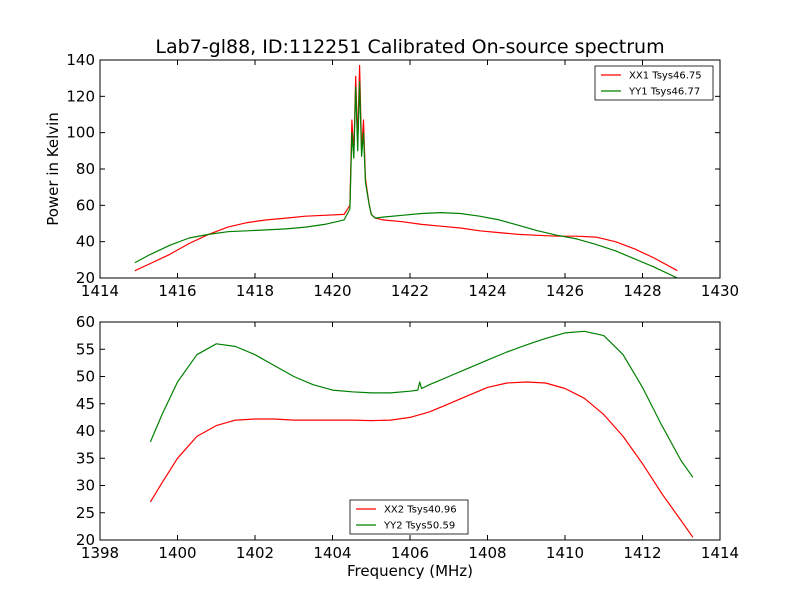 The height and width of the screenshot is (600, 800). What do you see at coordinates (419, 526) in the screenshot?
I see `bottom-legend-entry-2: YY2 Tsys50.59` at bounding box center [419, 526].